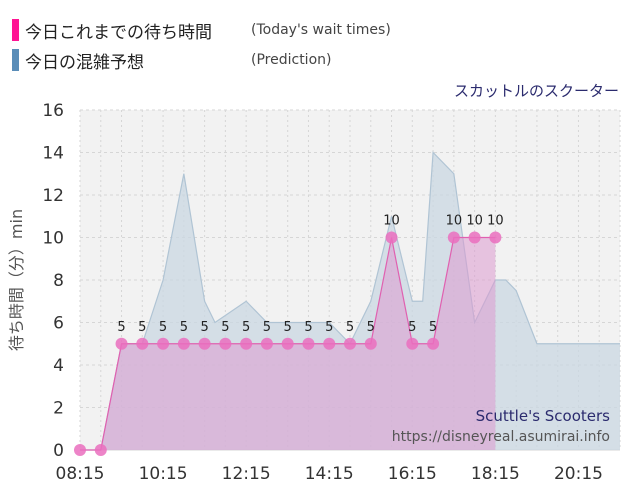 The image size is (640, 500). I want to click on legend-item-prediction: 今日の混雑予想 (Prediction), so click(171, 60).